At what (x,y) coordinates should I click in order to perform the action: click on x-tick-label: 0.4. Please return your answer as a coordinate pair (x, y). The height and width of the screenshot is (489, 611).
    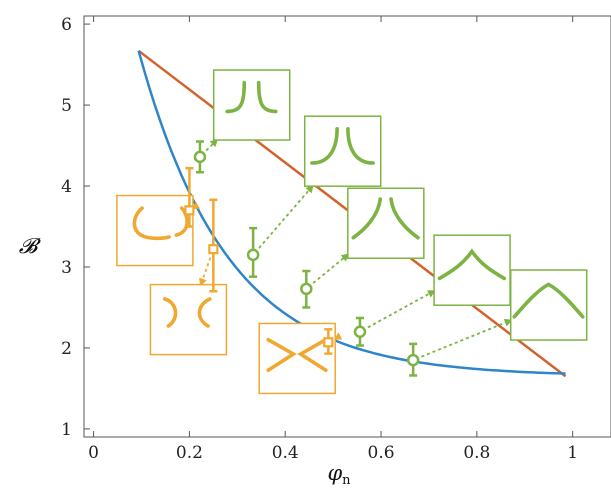
    Looking at the image, I should click on (285, 453).